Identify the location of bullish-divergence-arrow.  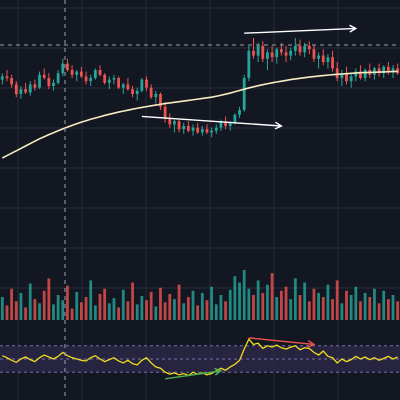
(193, 375).